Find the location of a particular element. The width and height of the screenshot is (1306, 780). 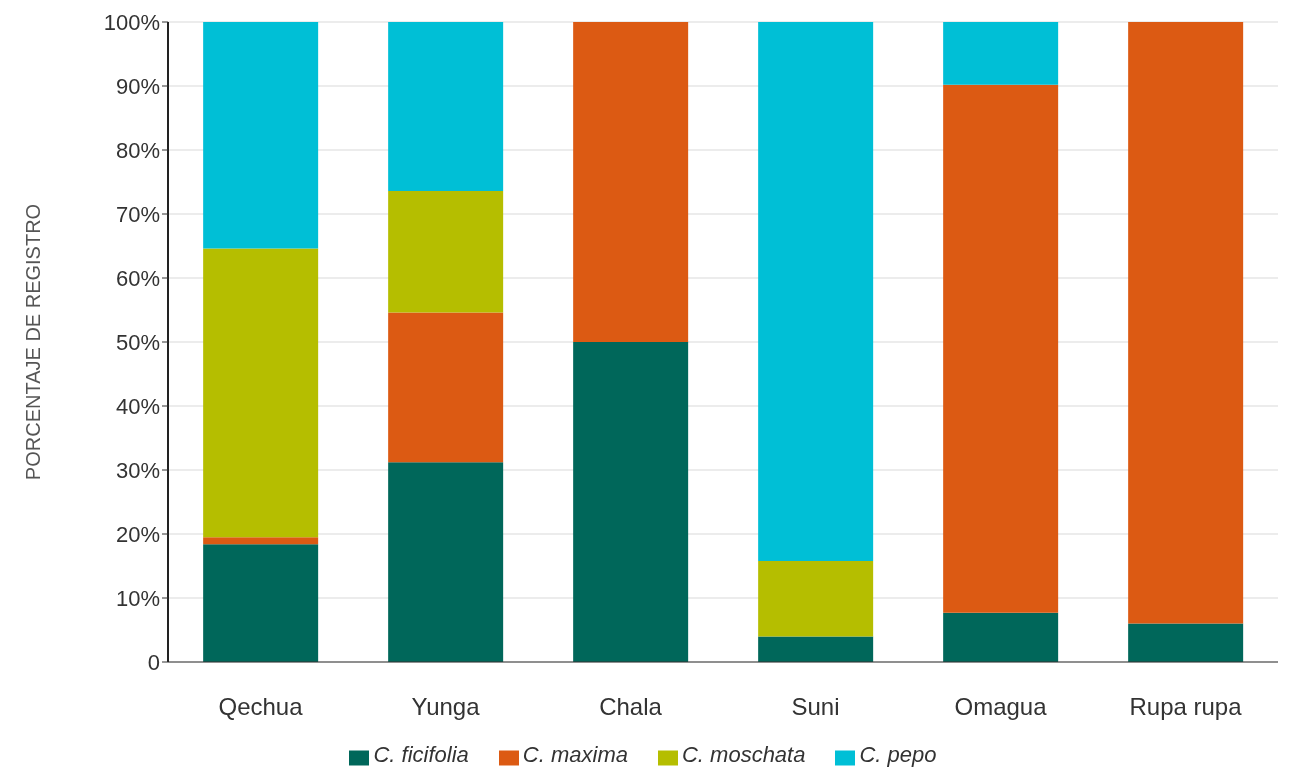

x-tick-label: Yunga is located at coordinates (446, 707).